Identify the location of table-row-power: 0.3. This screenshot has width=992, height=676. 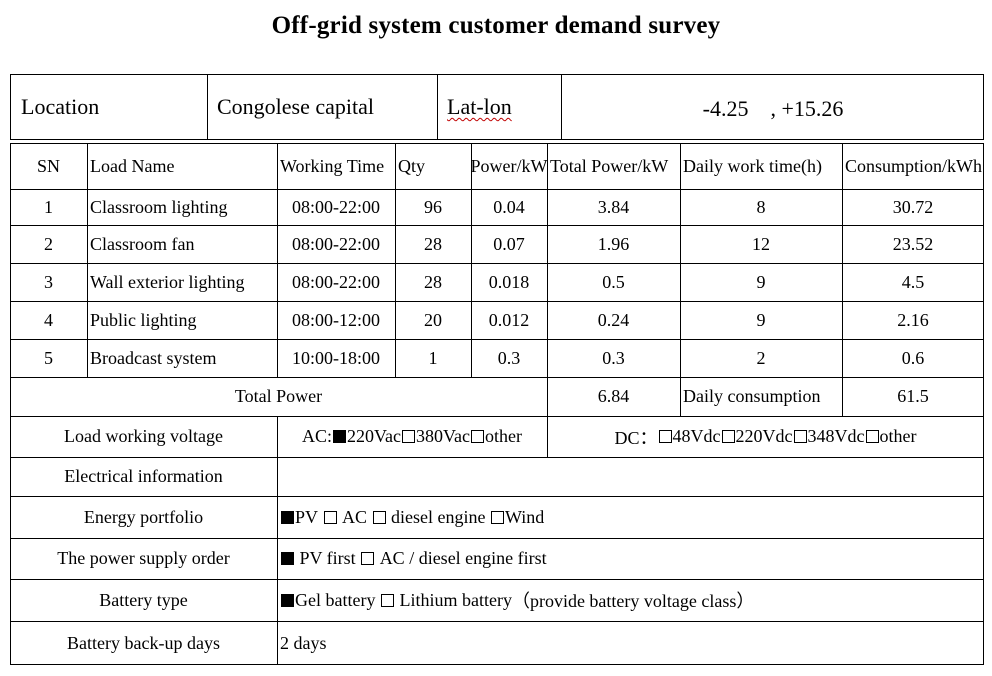
(509, 357).